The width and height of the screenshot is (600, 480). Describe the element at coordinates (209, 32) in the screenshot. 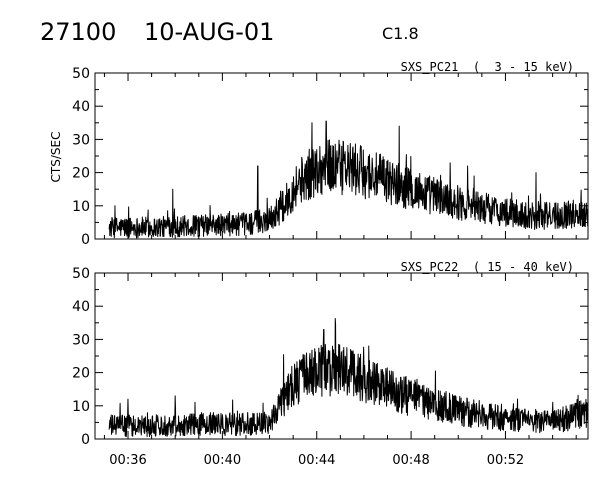

I see `header-date: 10-AUG-01` at that location.